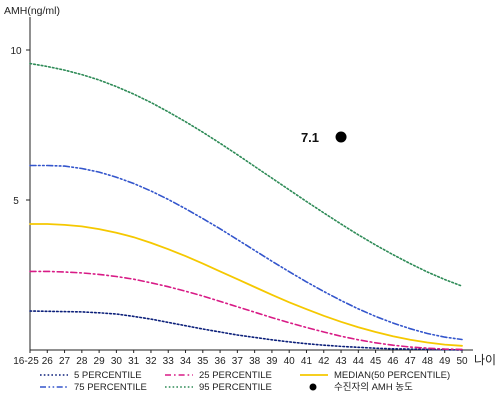 This screenshot has height=400, width=500. Describe the element at coordinates (235, 387) in the screenshot. I see `legend-label-4: 95 PERCENTILE` at that location.